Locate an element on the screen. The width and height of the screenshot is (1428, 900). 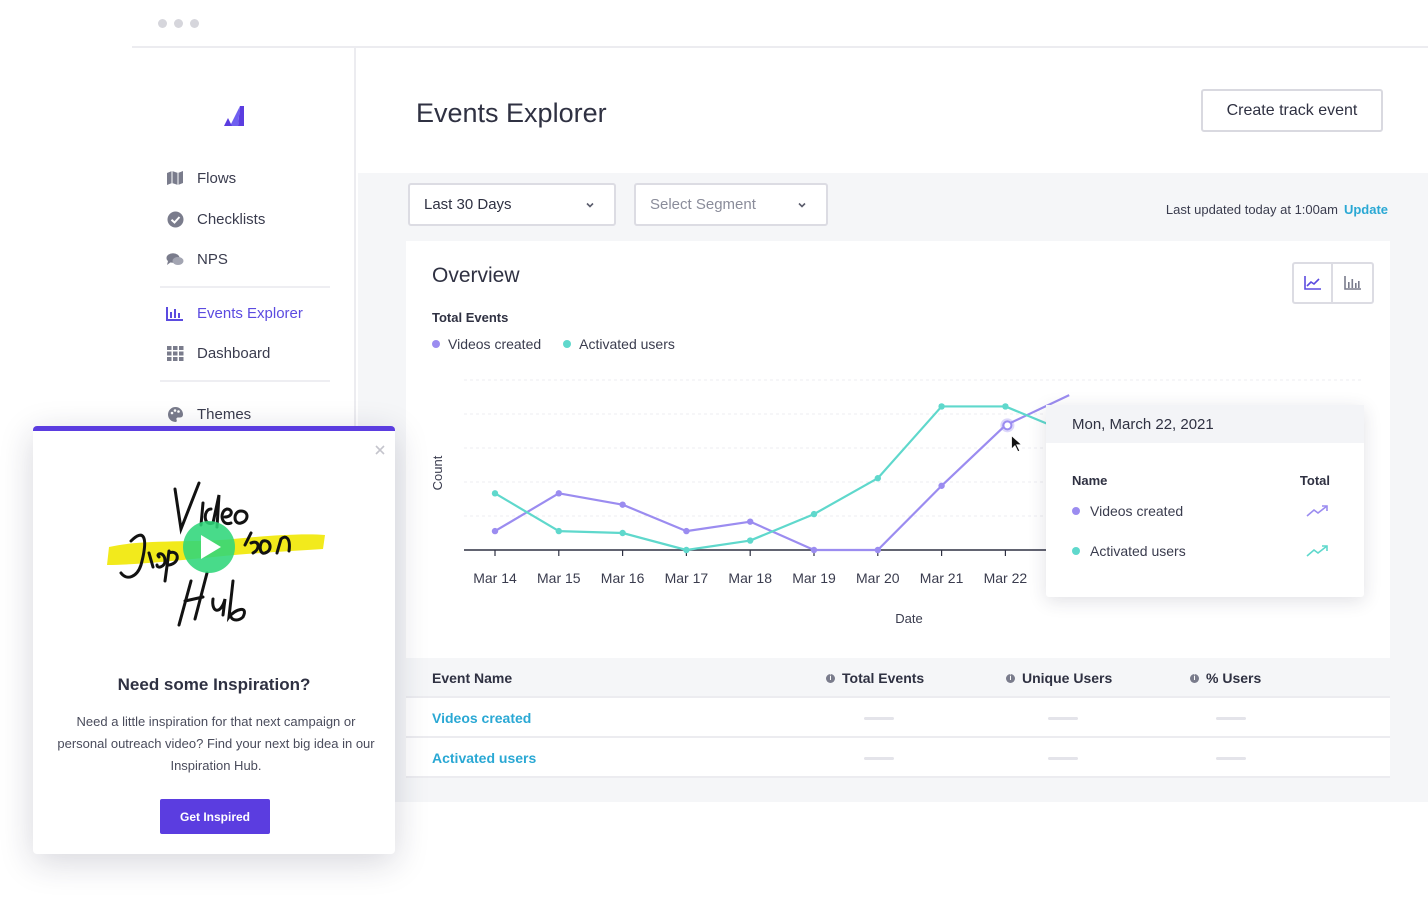
page-header: Events Explorer Create track event is located at coordinates (893, 110).